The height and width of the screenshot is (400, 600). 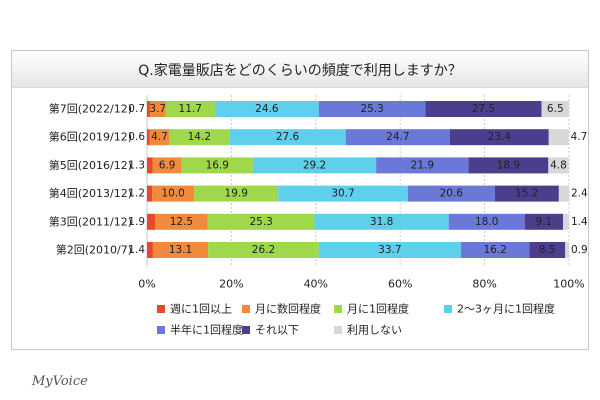 I want to click on data-label: 9.1, so click(x=544, y=222).